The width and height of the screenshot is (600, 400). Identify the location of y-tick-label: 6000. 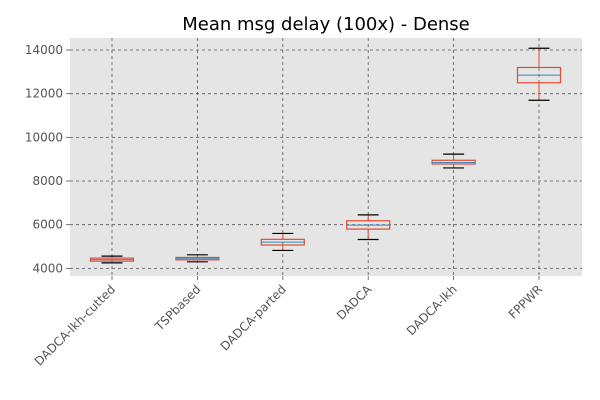
(47, 225).